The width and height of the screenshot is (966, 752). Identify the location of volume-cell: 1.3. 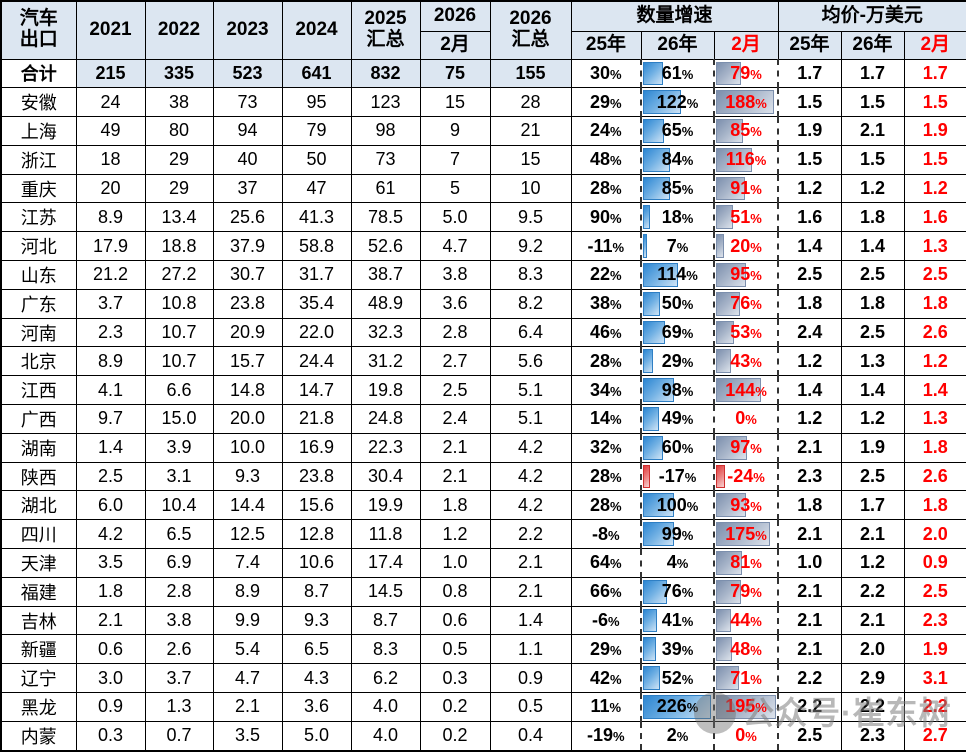
(179, 707).